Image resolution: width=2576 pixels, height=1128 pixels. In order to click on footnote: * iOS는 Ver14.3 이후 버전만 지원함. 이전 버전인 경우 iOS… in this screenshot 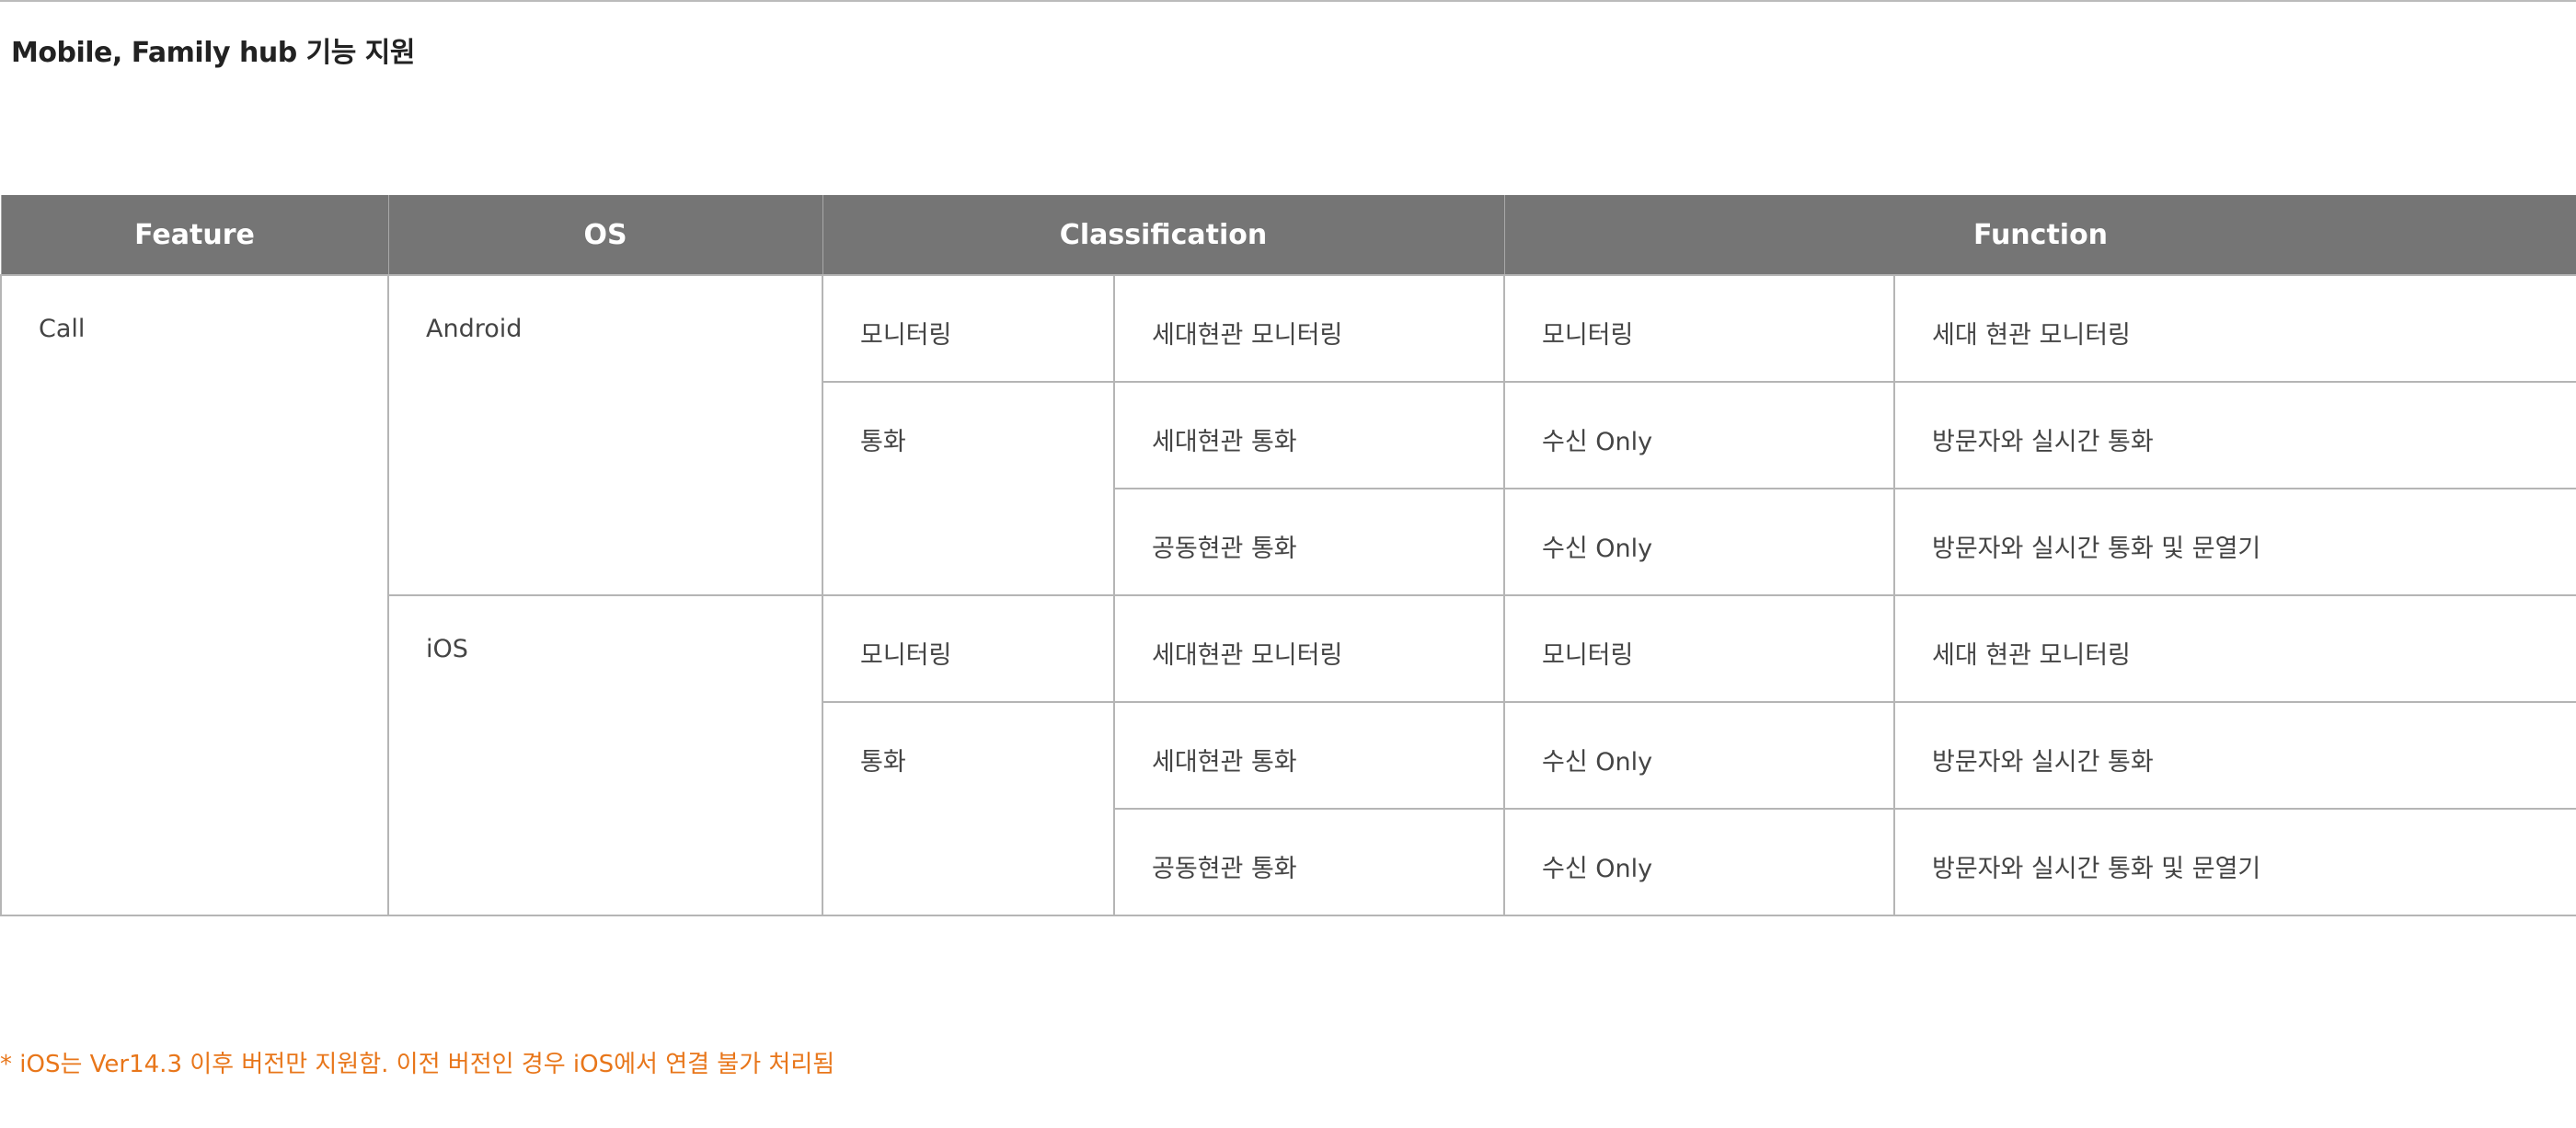, I will do `click(417, 1065)`.